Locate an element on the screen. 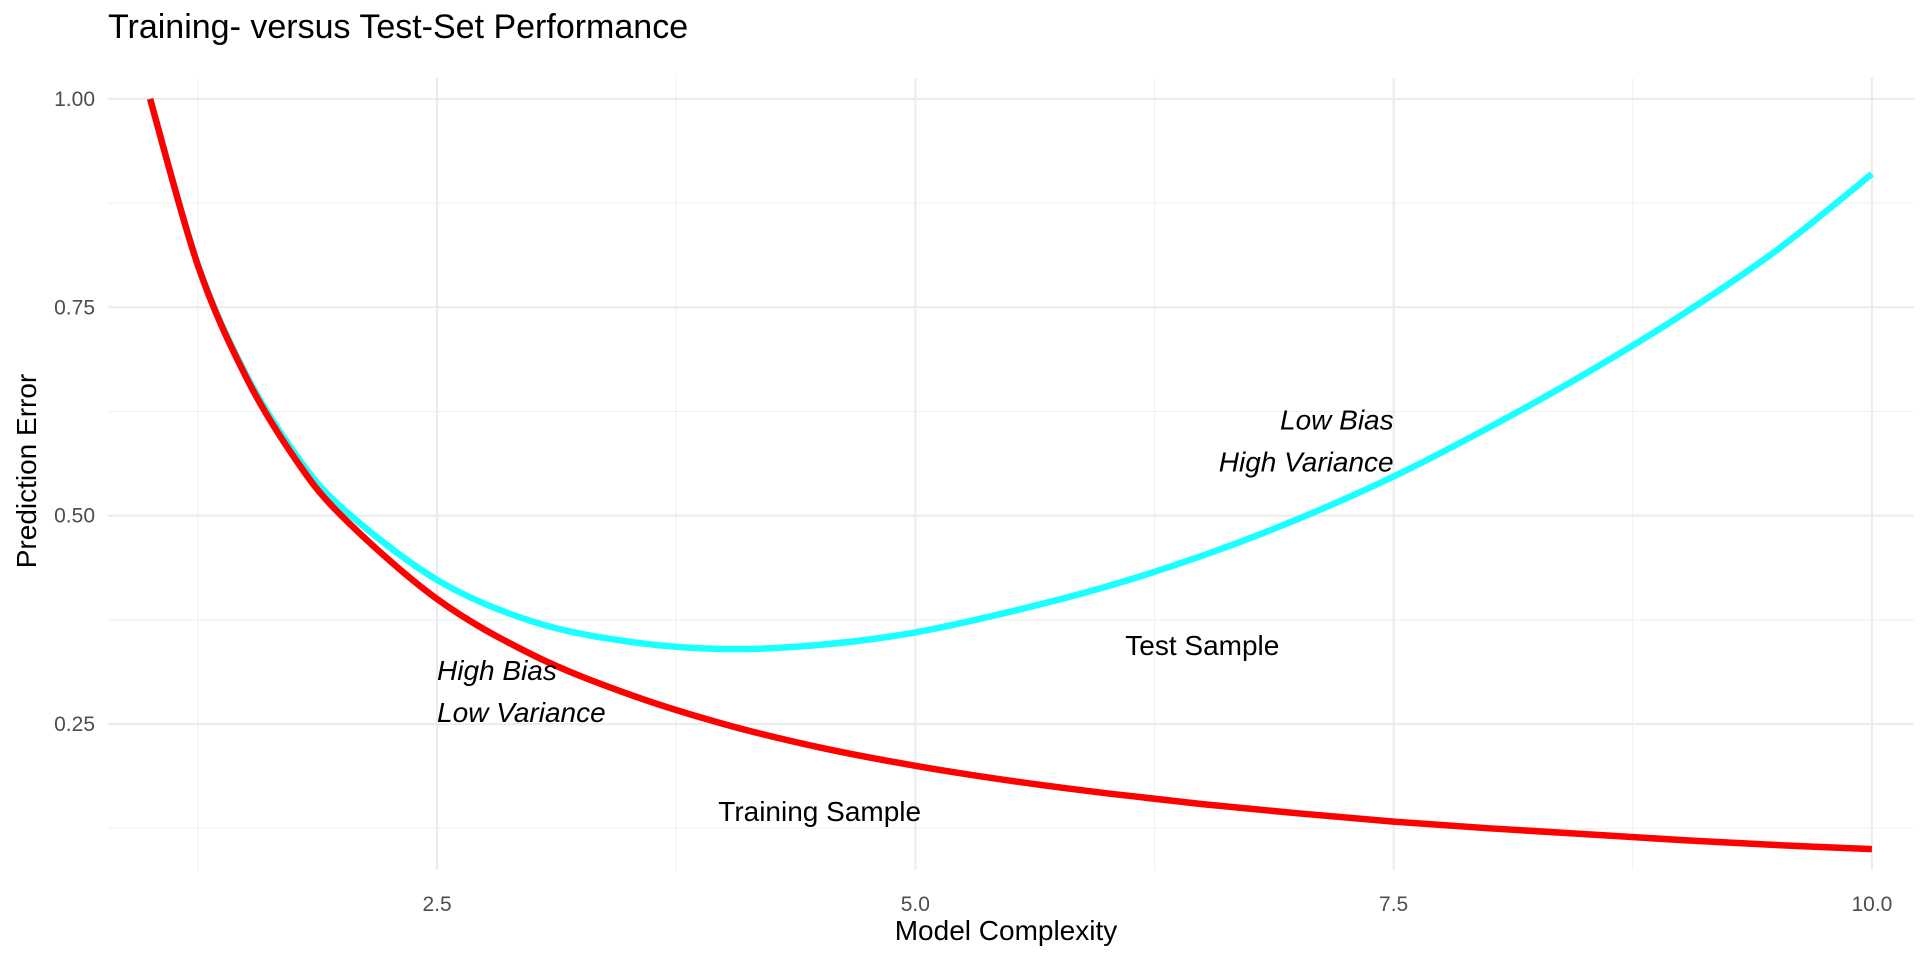 This screenshot has width=1920, height=960. y-tick-label: 0.50 is located at coordinates (74, 516).